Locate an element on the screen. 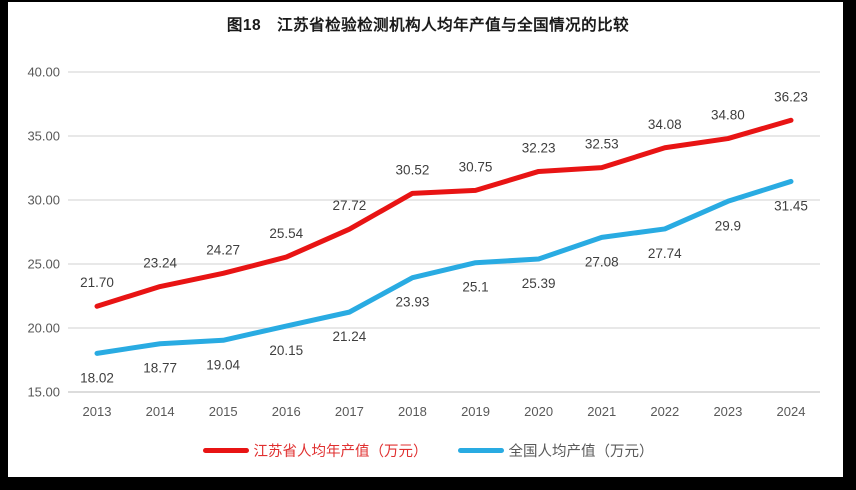 This screenshot has height=490, width=856. legend-line-swatch-blue is located at coordinates (480, 450).